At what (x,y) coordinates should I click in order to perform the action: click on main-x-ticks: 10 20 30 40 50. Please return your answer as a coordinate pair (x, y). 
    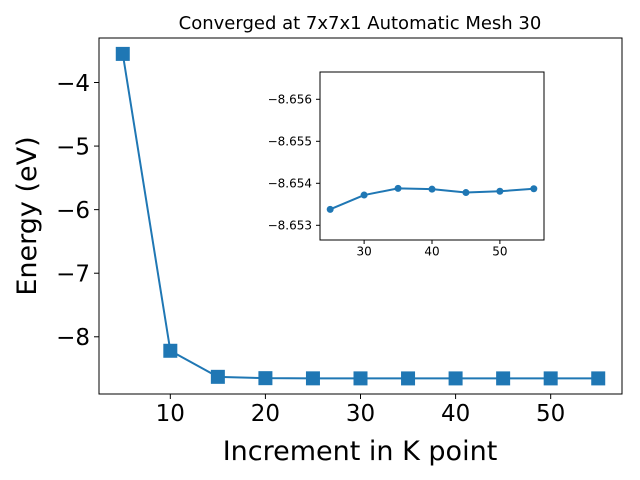
    Looking at the image, I should click on (360, 410).